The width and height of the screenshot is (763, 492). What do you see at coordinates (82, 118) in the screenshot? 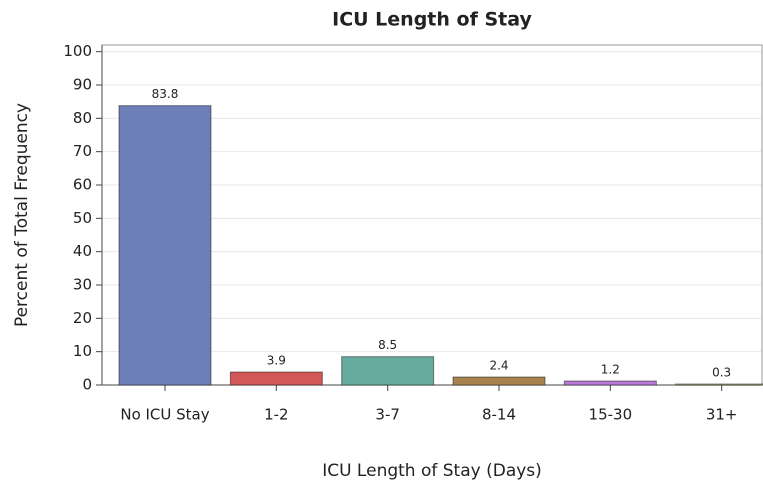
I see `y-tick-label: 80` at bounding box center [82, 118].